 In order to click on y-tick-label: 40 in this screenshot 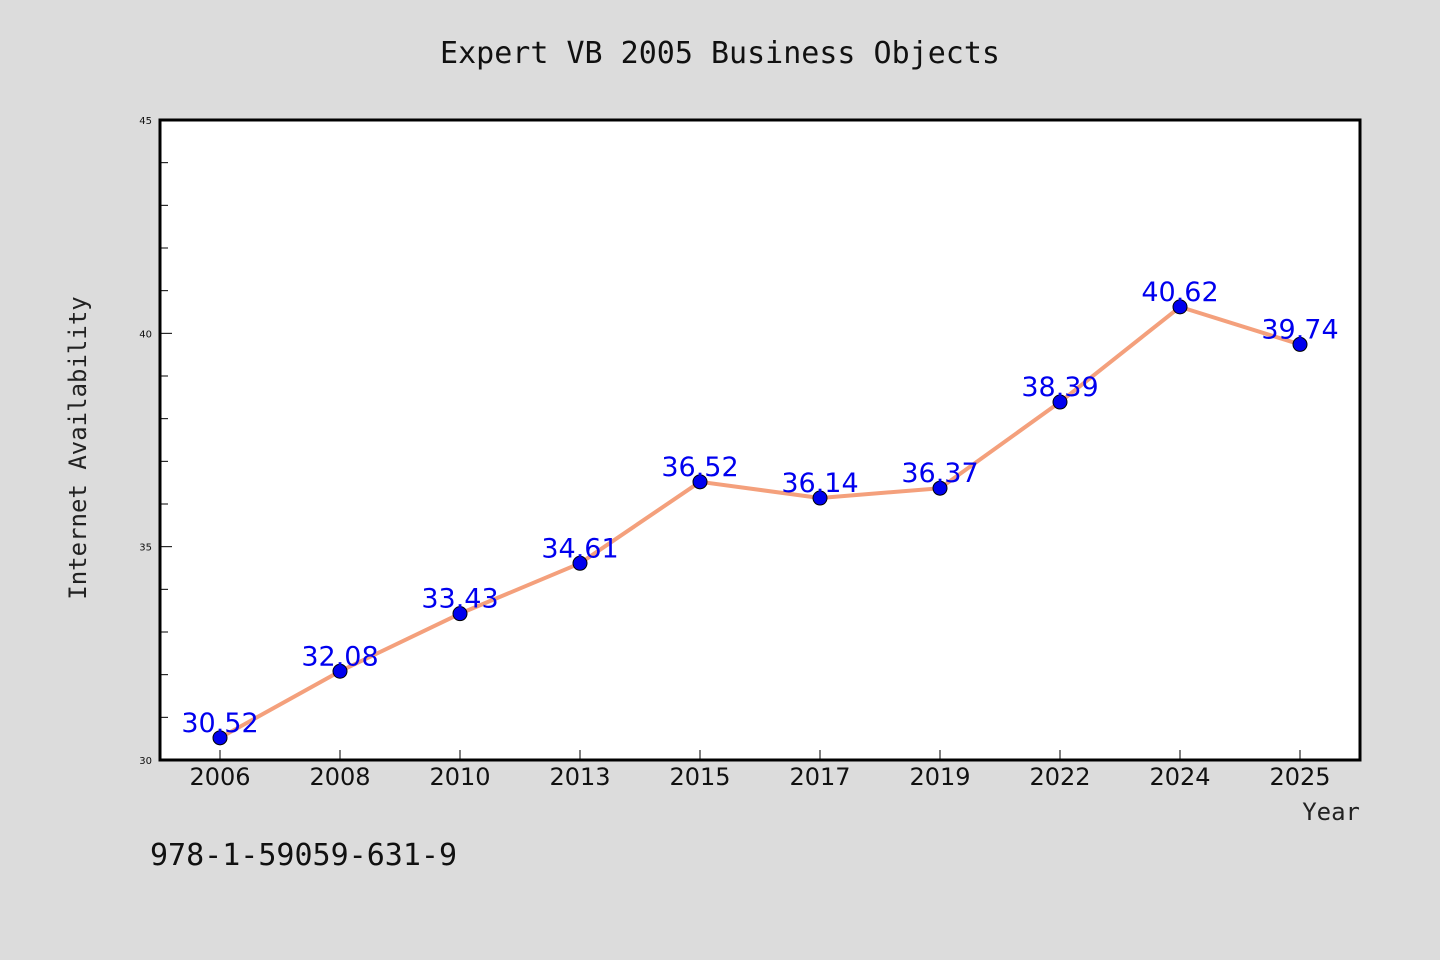, I will do `click(145, 334)`.